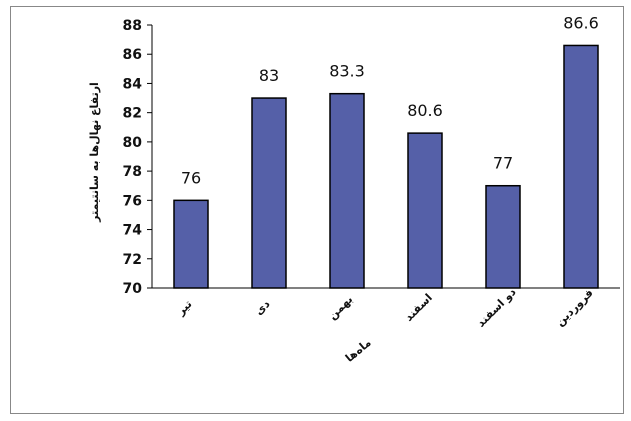  I want to click on data-label: 80.6, so click(425, 110).